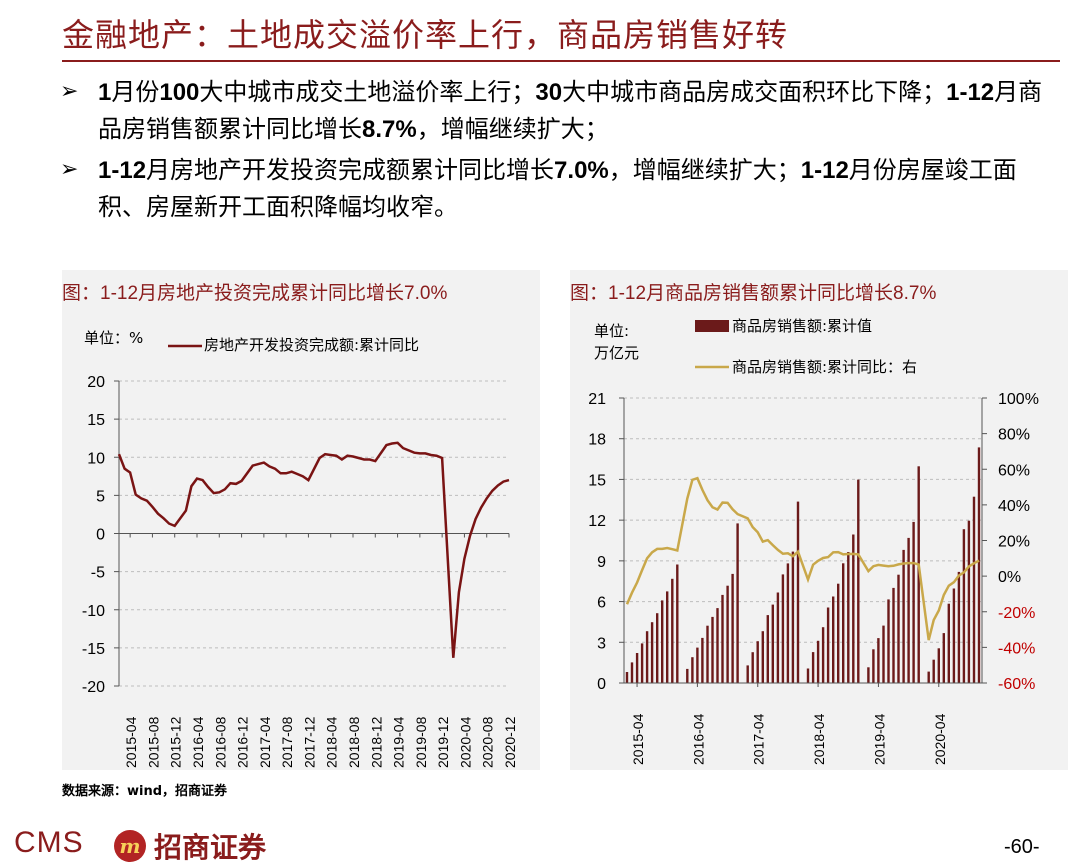  I want to click on bullet-1-segment: ，增幅继续扩大；, so click(512, 129).